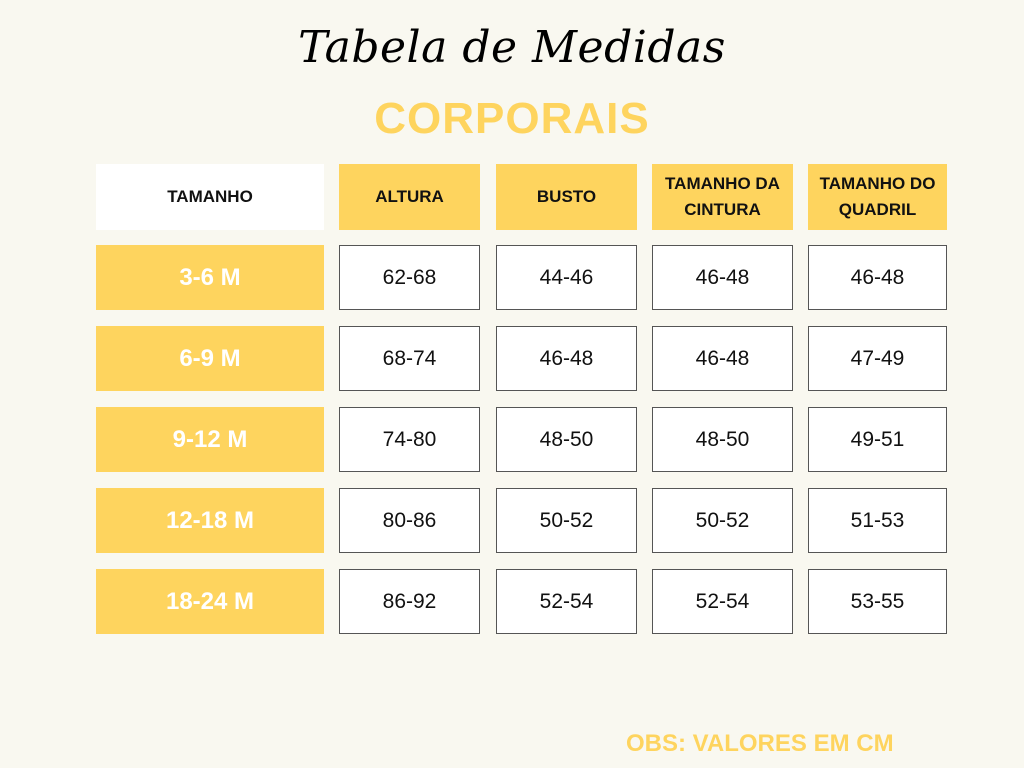 This screenshot has width=1024, height=768. I want to click on busto-cell: 44-46, so click(566, 277).